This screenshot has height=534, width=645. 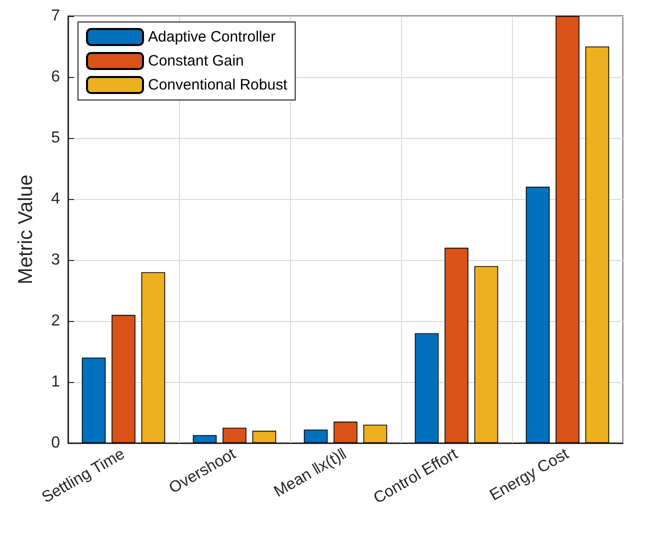 I want to click on y-tick-label: 4, so click(x=55, y=199).